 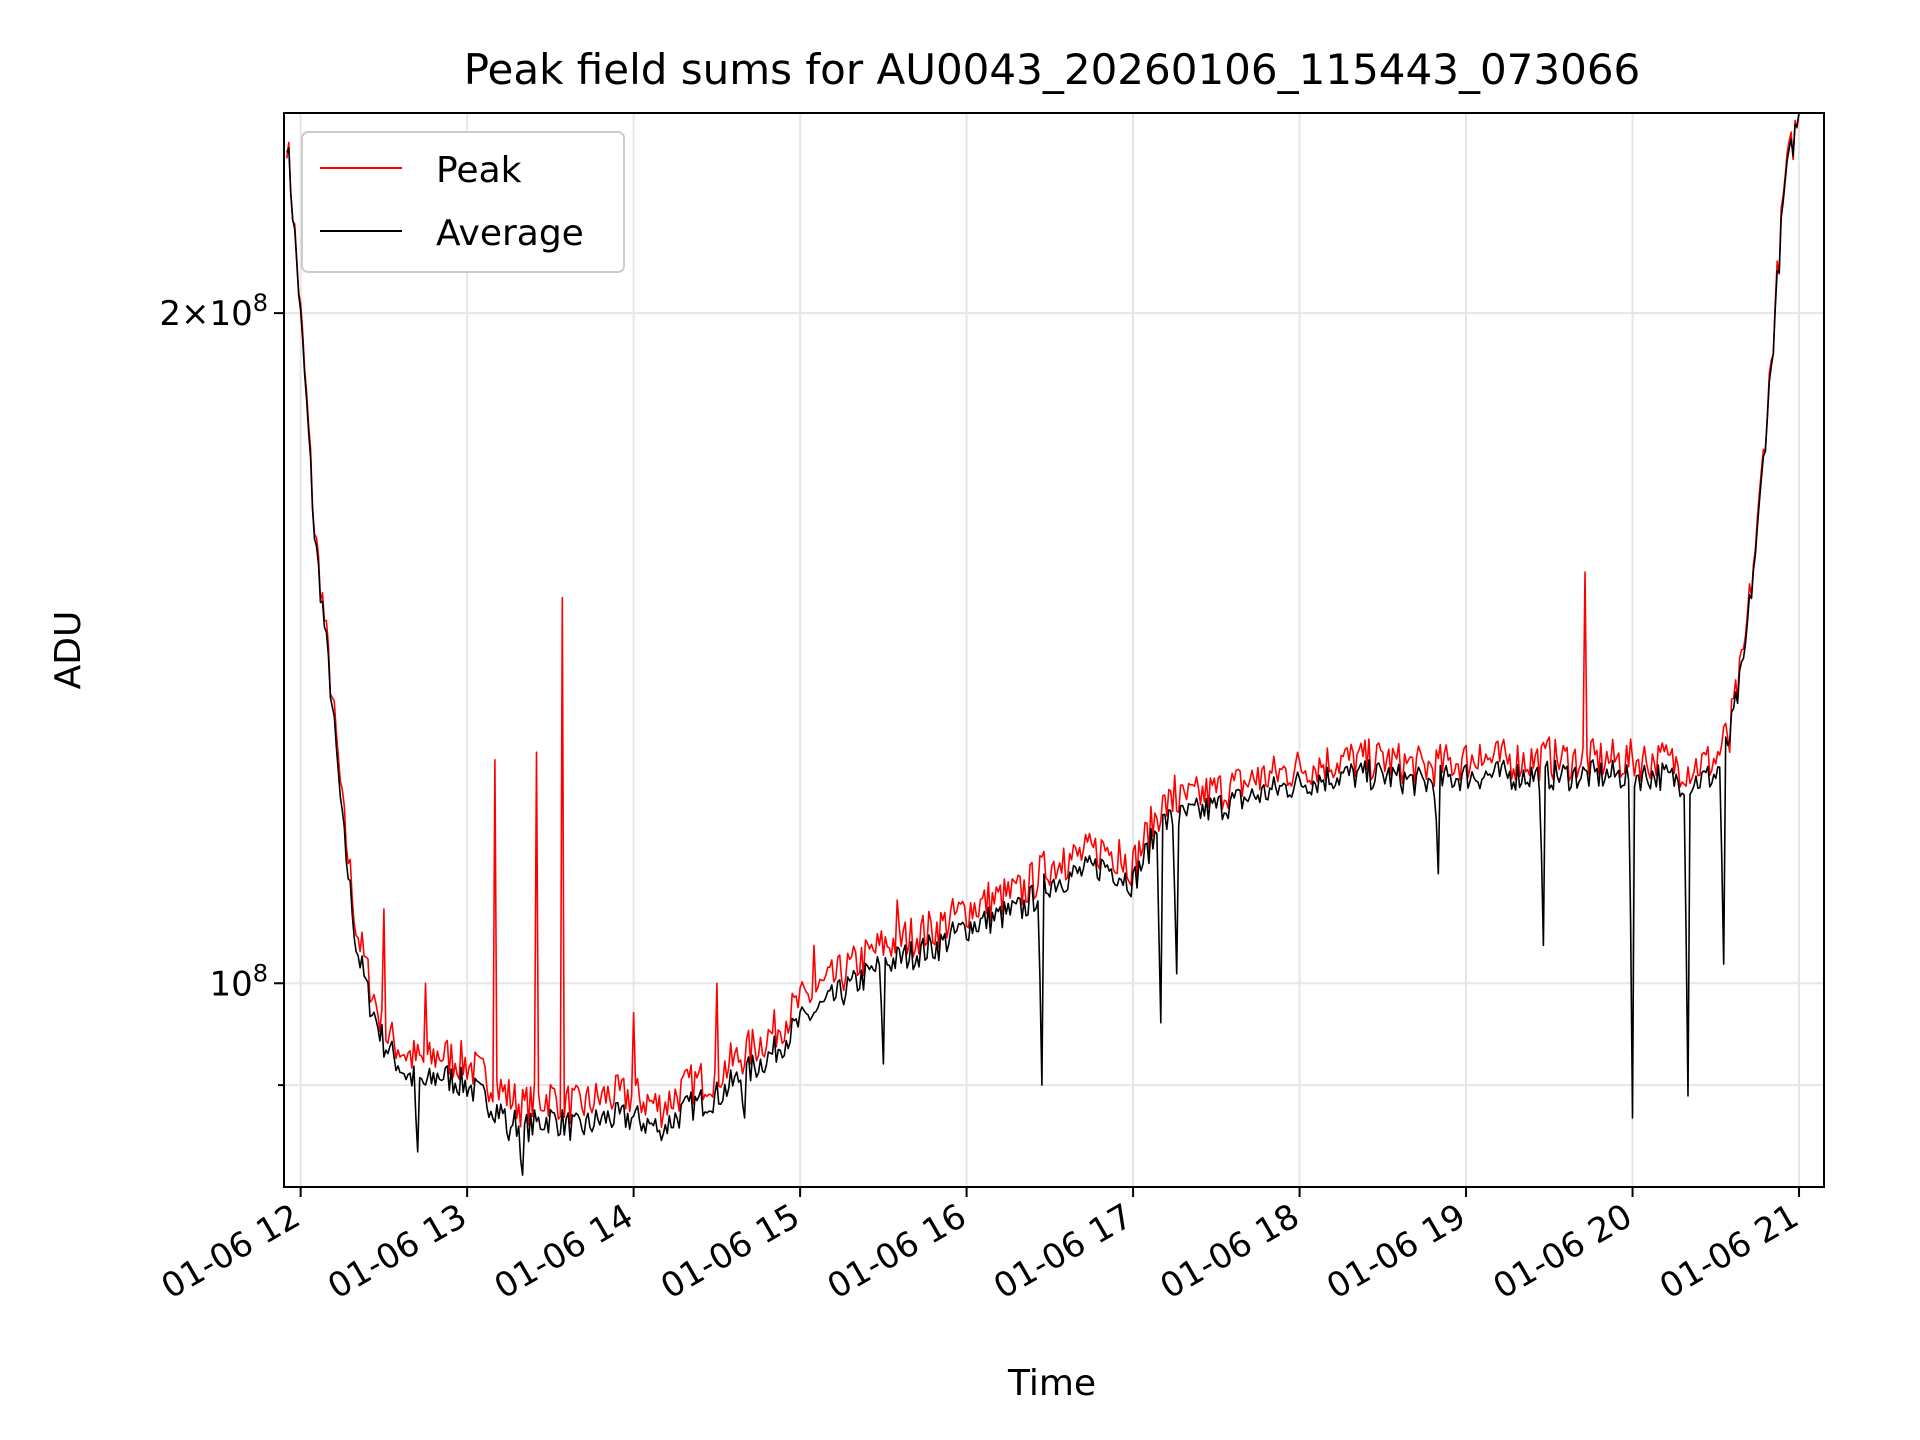 I want to click on y-tick-label: 2×108, so click(x=213, y=311).